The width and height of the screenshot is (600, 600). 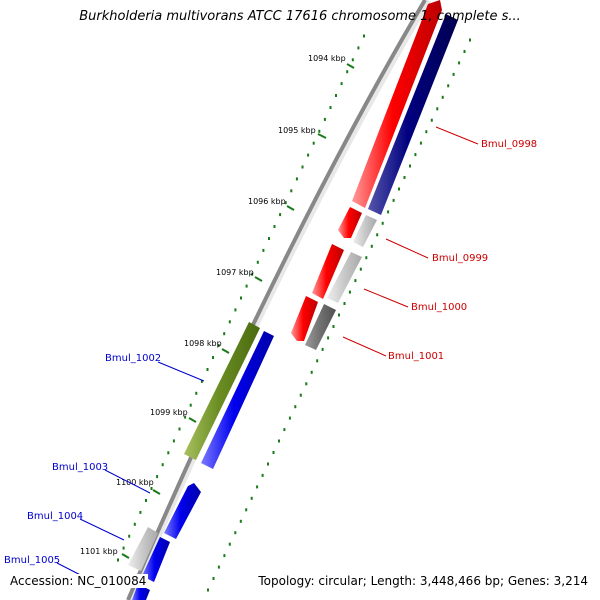 I want to click on gene-label-bmul-0998: Bmul_0998, so click(x=509, y=144).